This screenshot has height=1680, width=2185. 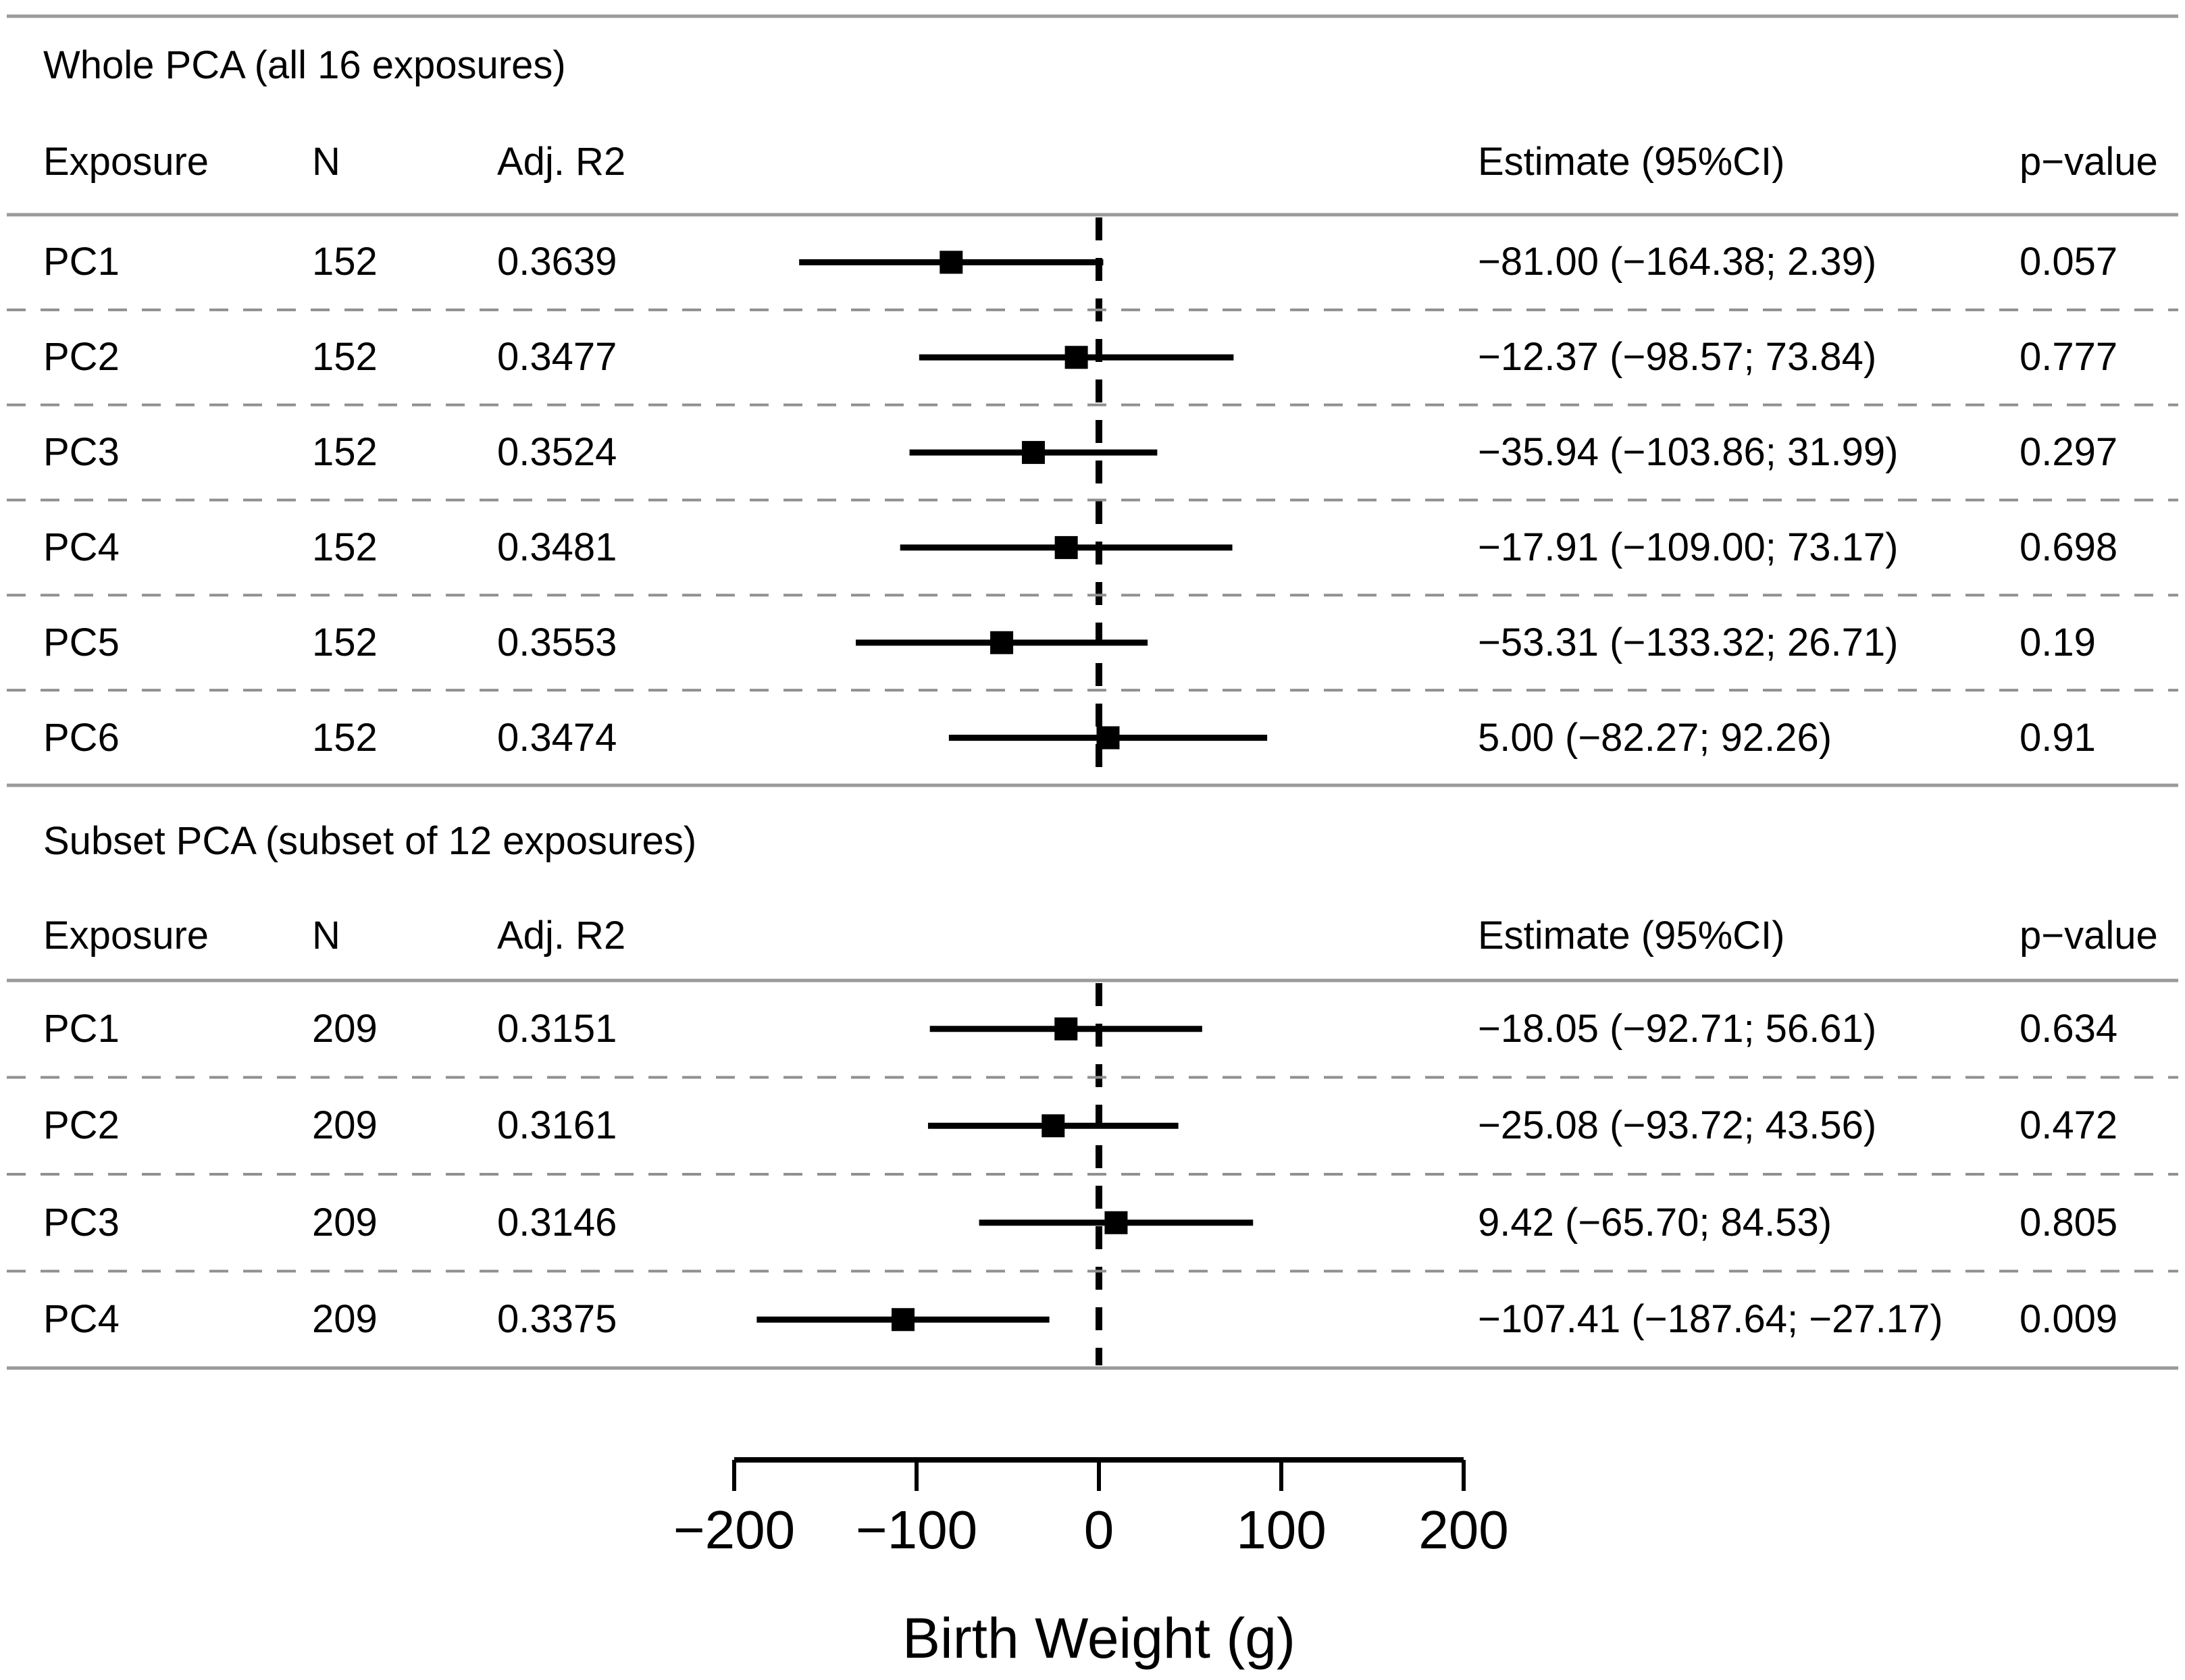 What do you see at coordinates (2069, 1029) in the screenshot?
I see `p-value-cell: 0.634` at bounding box center [2069, 1029].